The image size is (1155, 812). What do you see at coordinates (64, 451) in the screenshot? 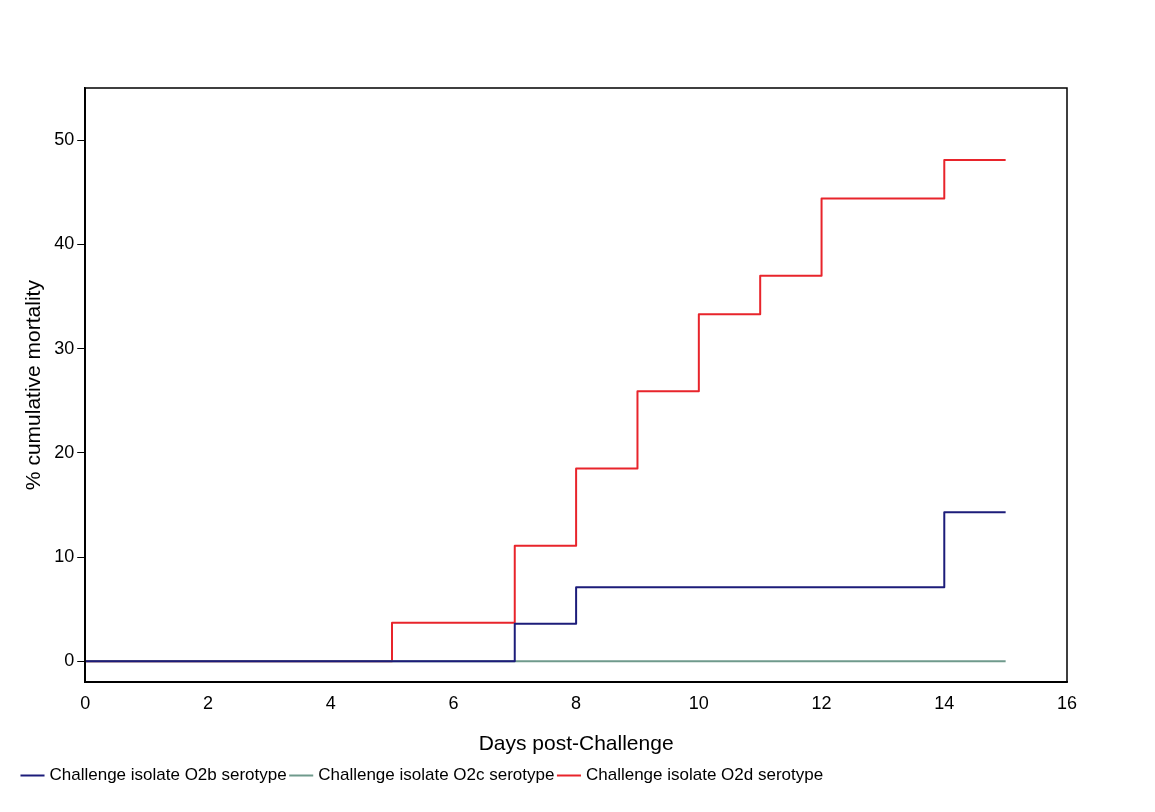
I see `y-tick-label: 20` at bounding box center [64, 451].